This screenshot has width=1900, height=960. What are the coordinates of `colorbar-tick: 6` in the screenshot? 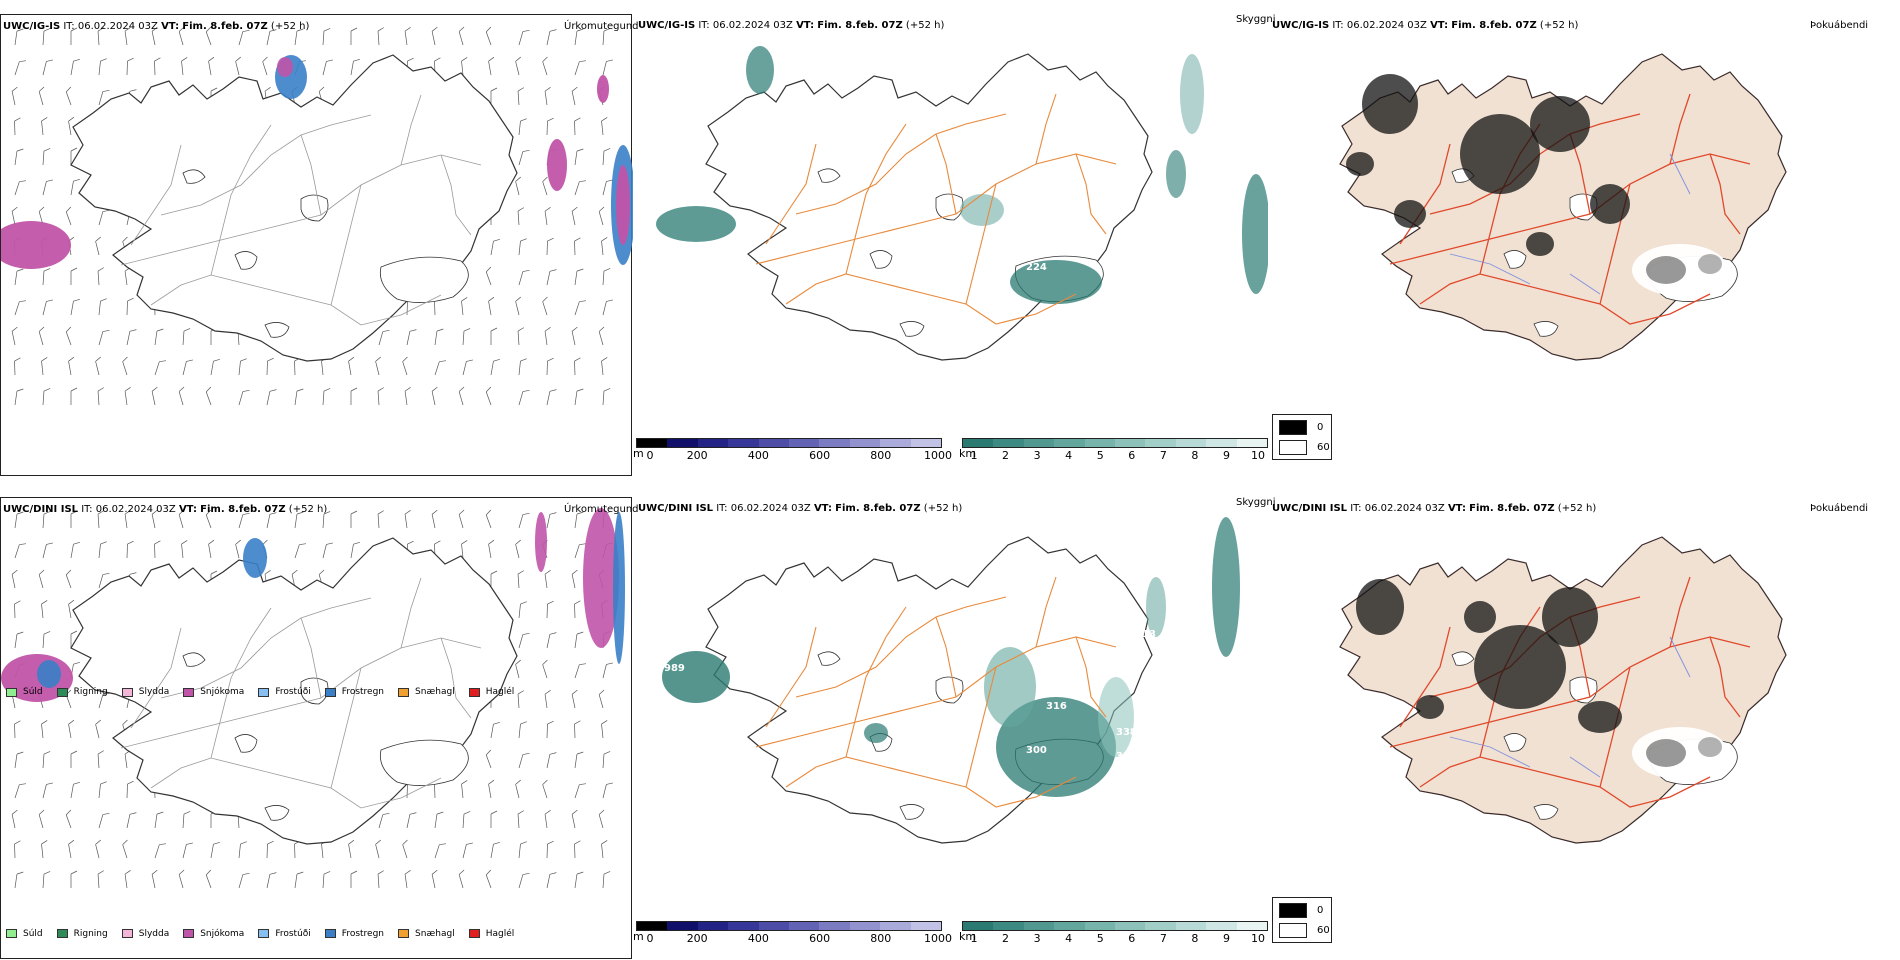 It's located at (1131, 455).